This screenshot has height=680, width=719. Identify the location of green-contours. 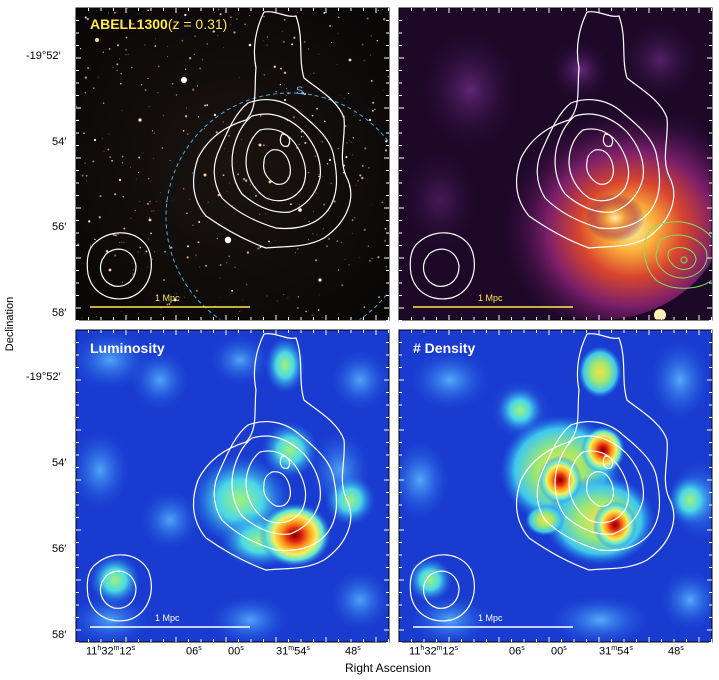
(677, 255).